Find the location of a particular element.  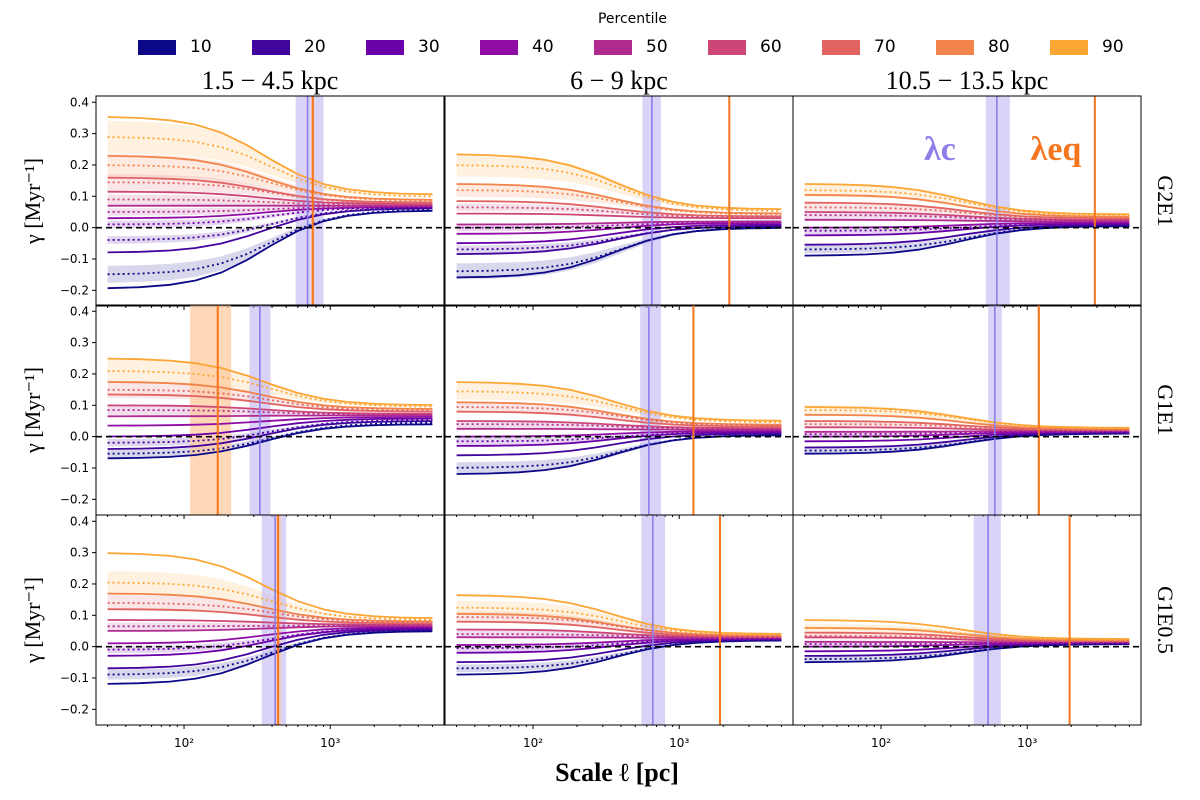

panel-G1E0.5-1: 10² 10³ is located at coordinates (619, 632).